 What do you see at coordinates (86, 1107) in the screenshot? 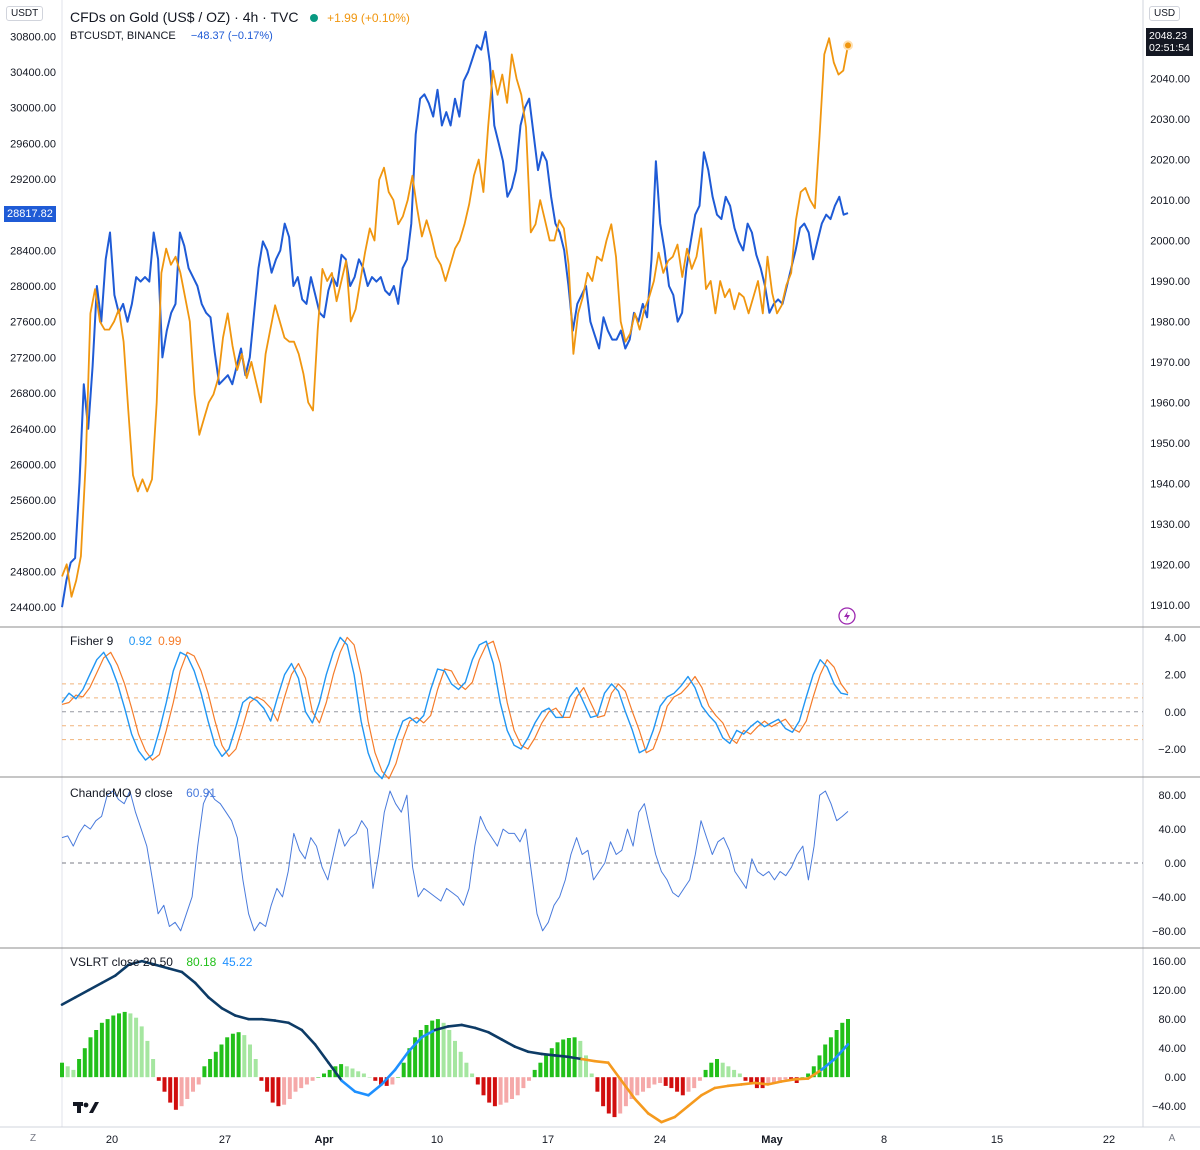
I see `tradingview-logo` at bounding box center [86, 1107].